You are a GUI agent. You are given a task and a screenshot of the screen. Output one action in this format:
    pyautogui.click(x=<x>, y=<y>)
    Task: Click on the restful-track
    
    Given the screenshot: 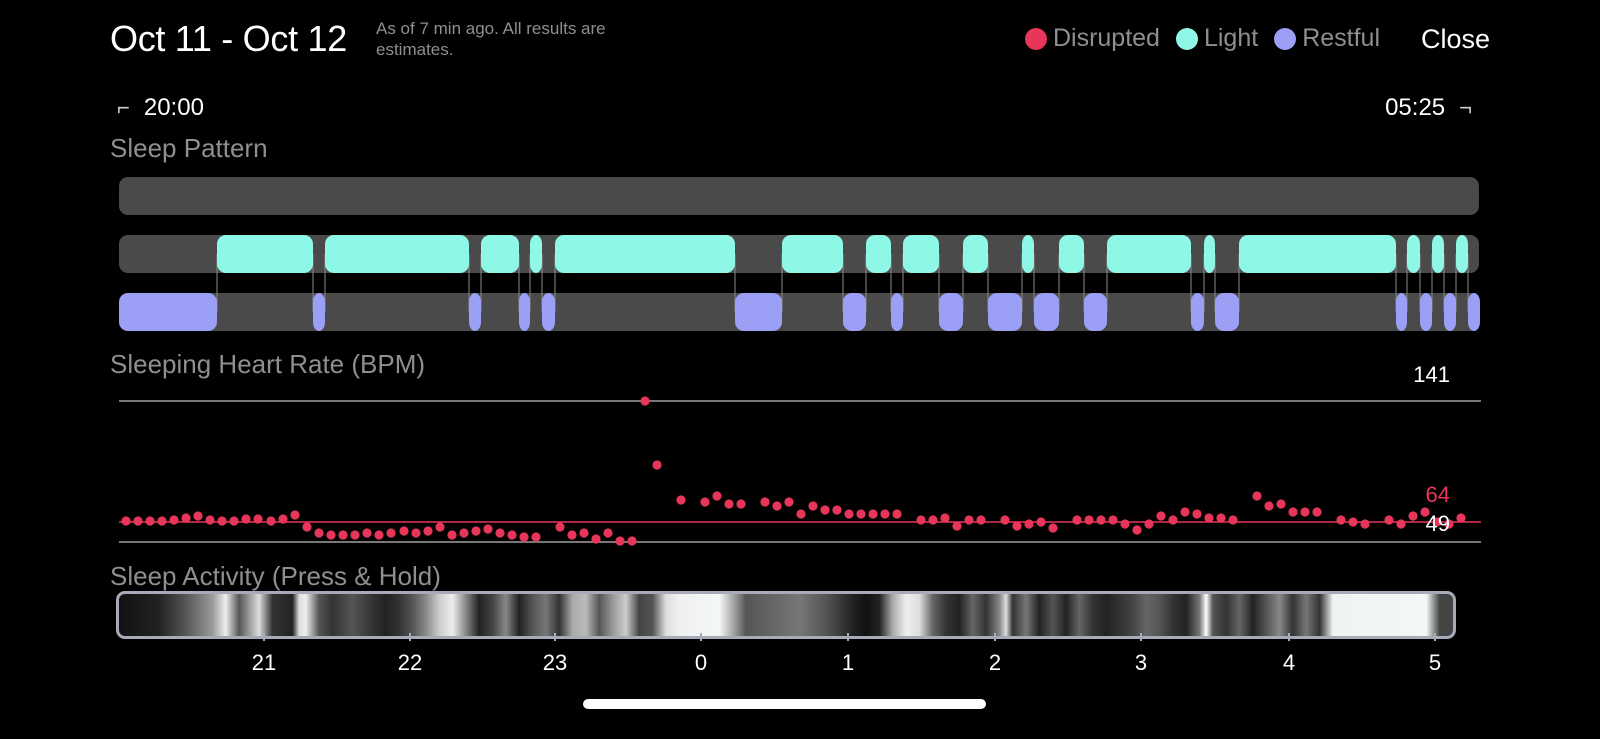 What is the action you would take?
    pyautogui.click(x=799, y=312)
    